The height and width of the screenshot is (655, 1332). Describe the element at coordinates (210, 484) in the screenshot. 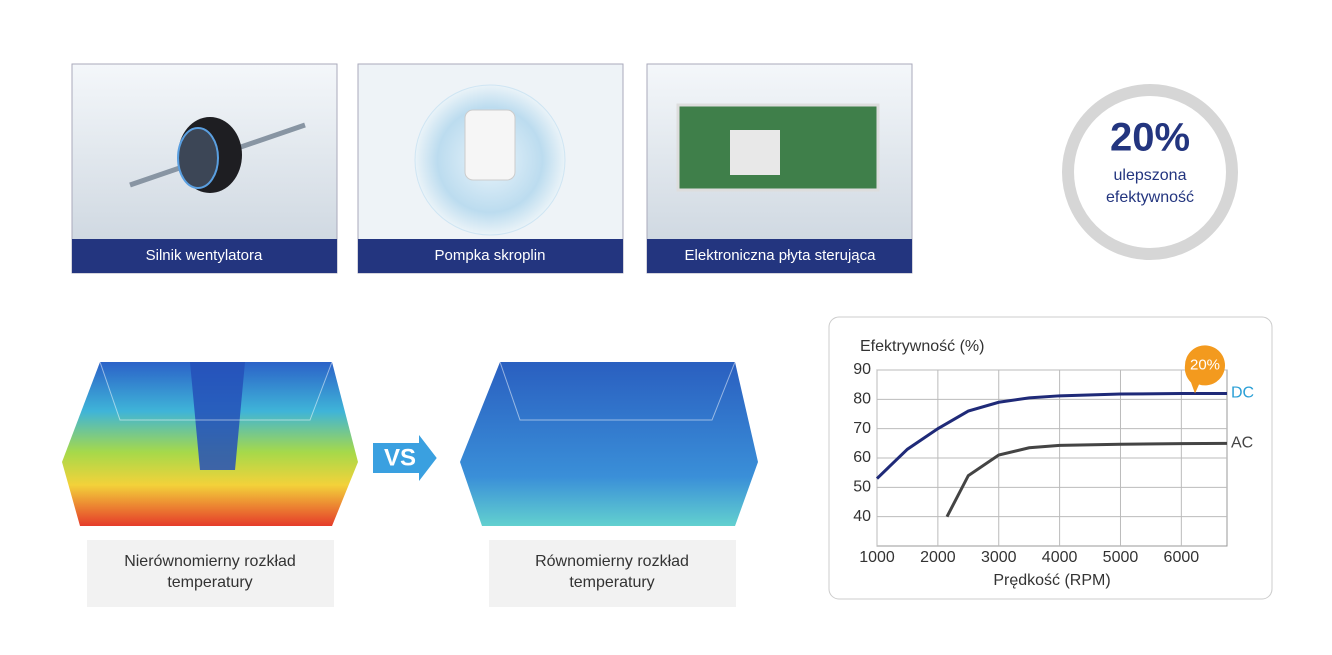

I see `room-uneven: Nierównomierny rozkład temperatury` at that location.